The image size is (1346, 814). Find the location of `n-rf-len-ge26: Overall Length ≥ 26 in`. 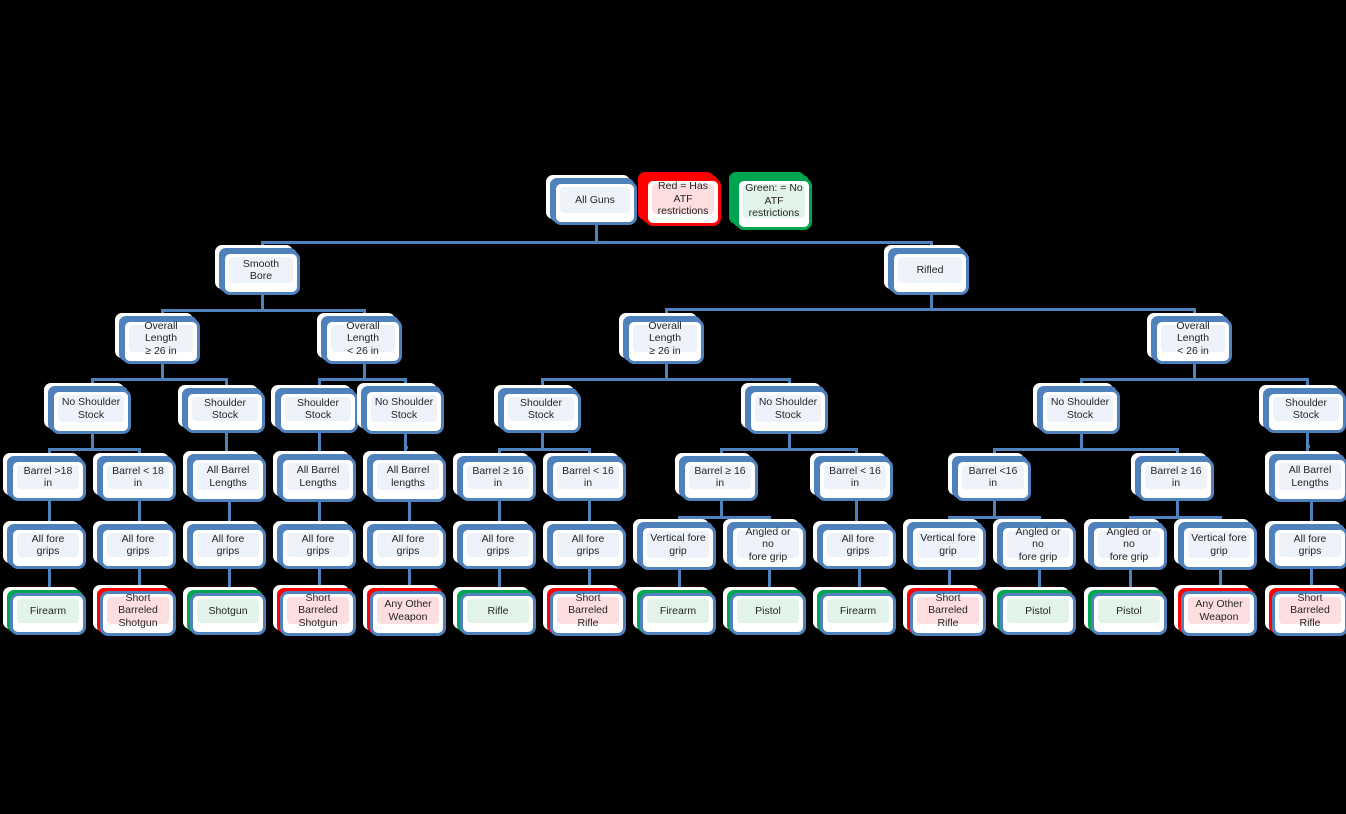

n-rf-len-ge26: Overall Length ≥ 26 in is located at coordinates (661, 338).